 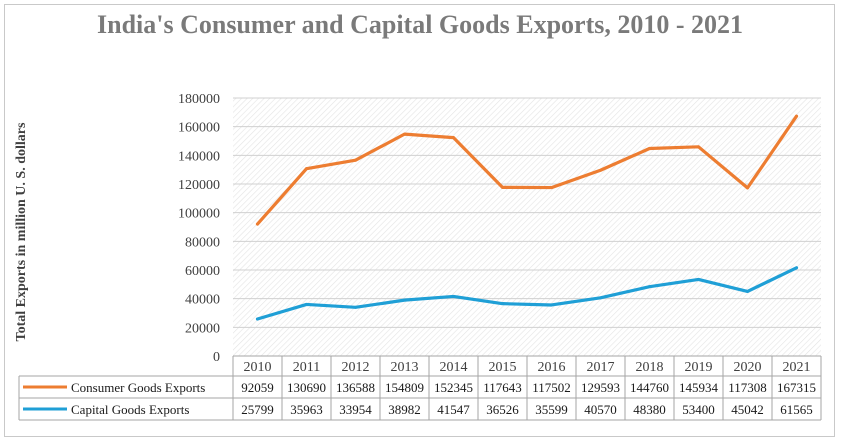 What do you see at coordinates (649, 409) in the screenshot?
I see `table-cell-value: 48380` at bounding box center [649, 409].